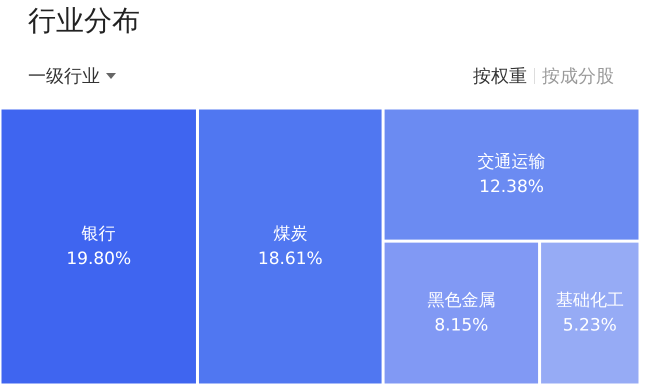  What do you see at coordinates (590, 300) in the screenshot?
I see `category-label: 基础化工` at bounding box center [590, 300].